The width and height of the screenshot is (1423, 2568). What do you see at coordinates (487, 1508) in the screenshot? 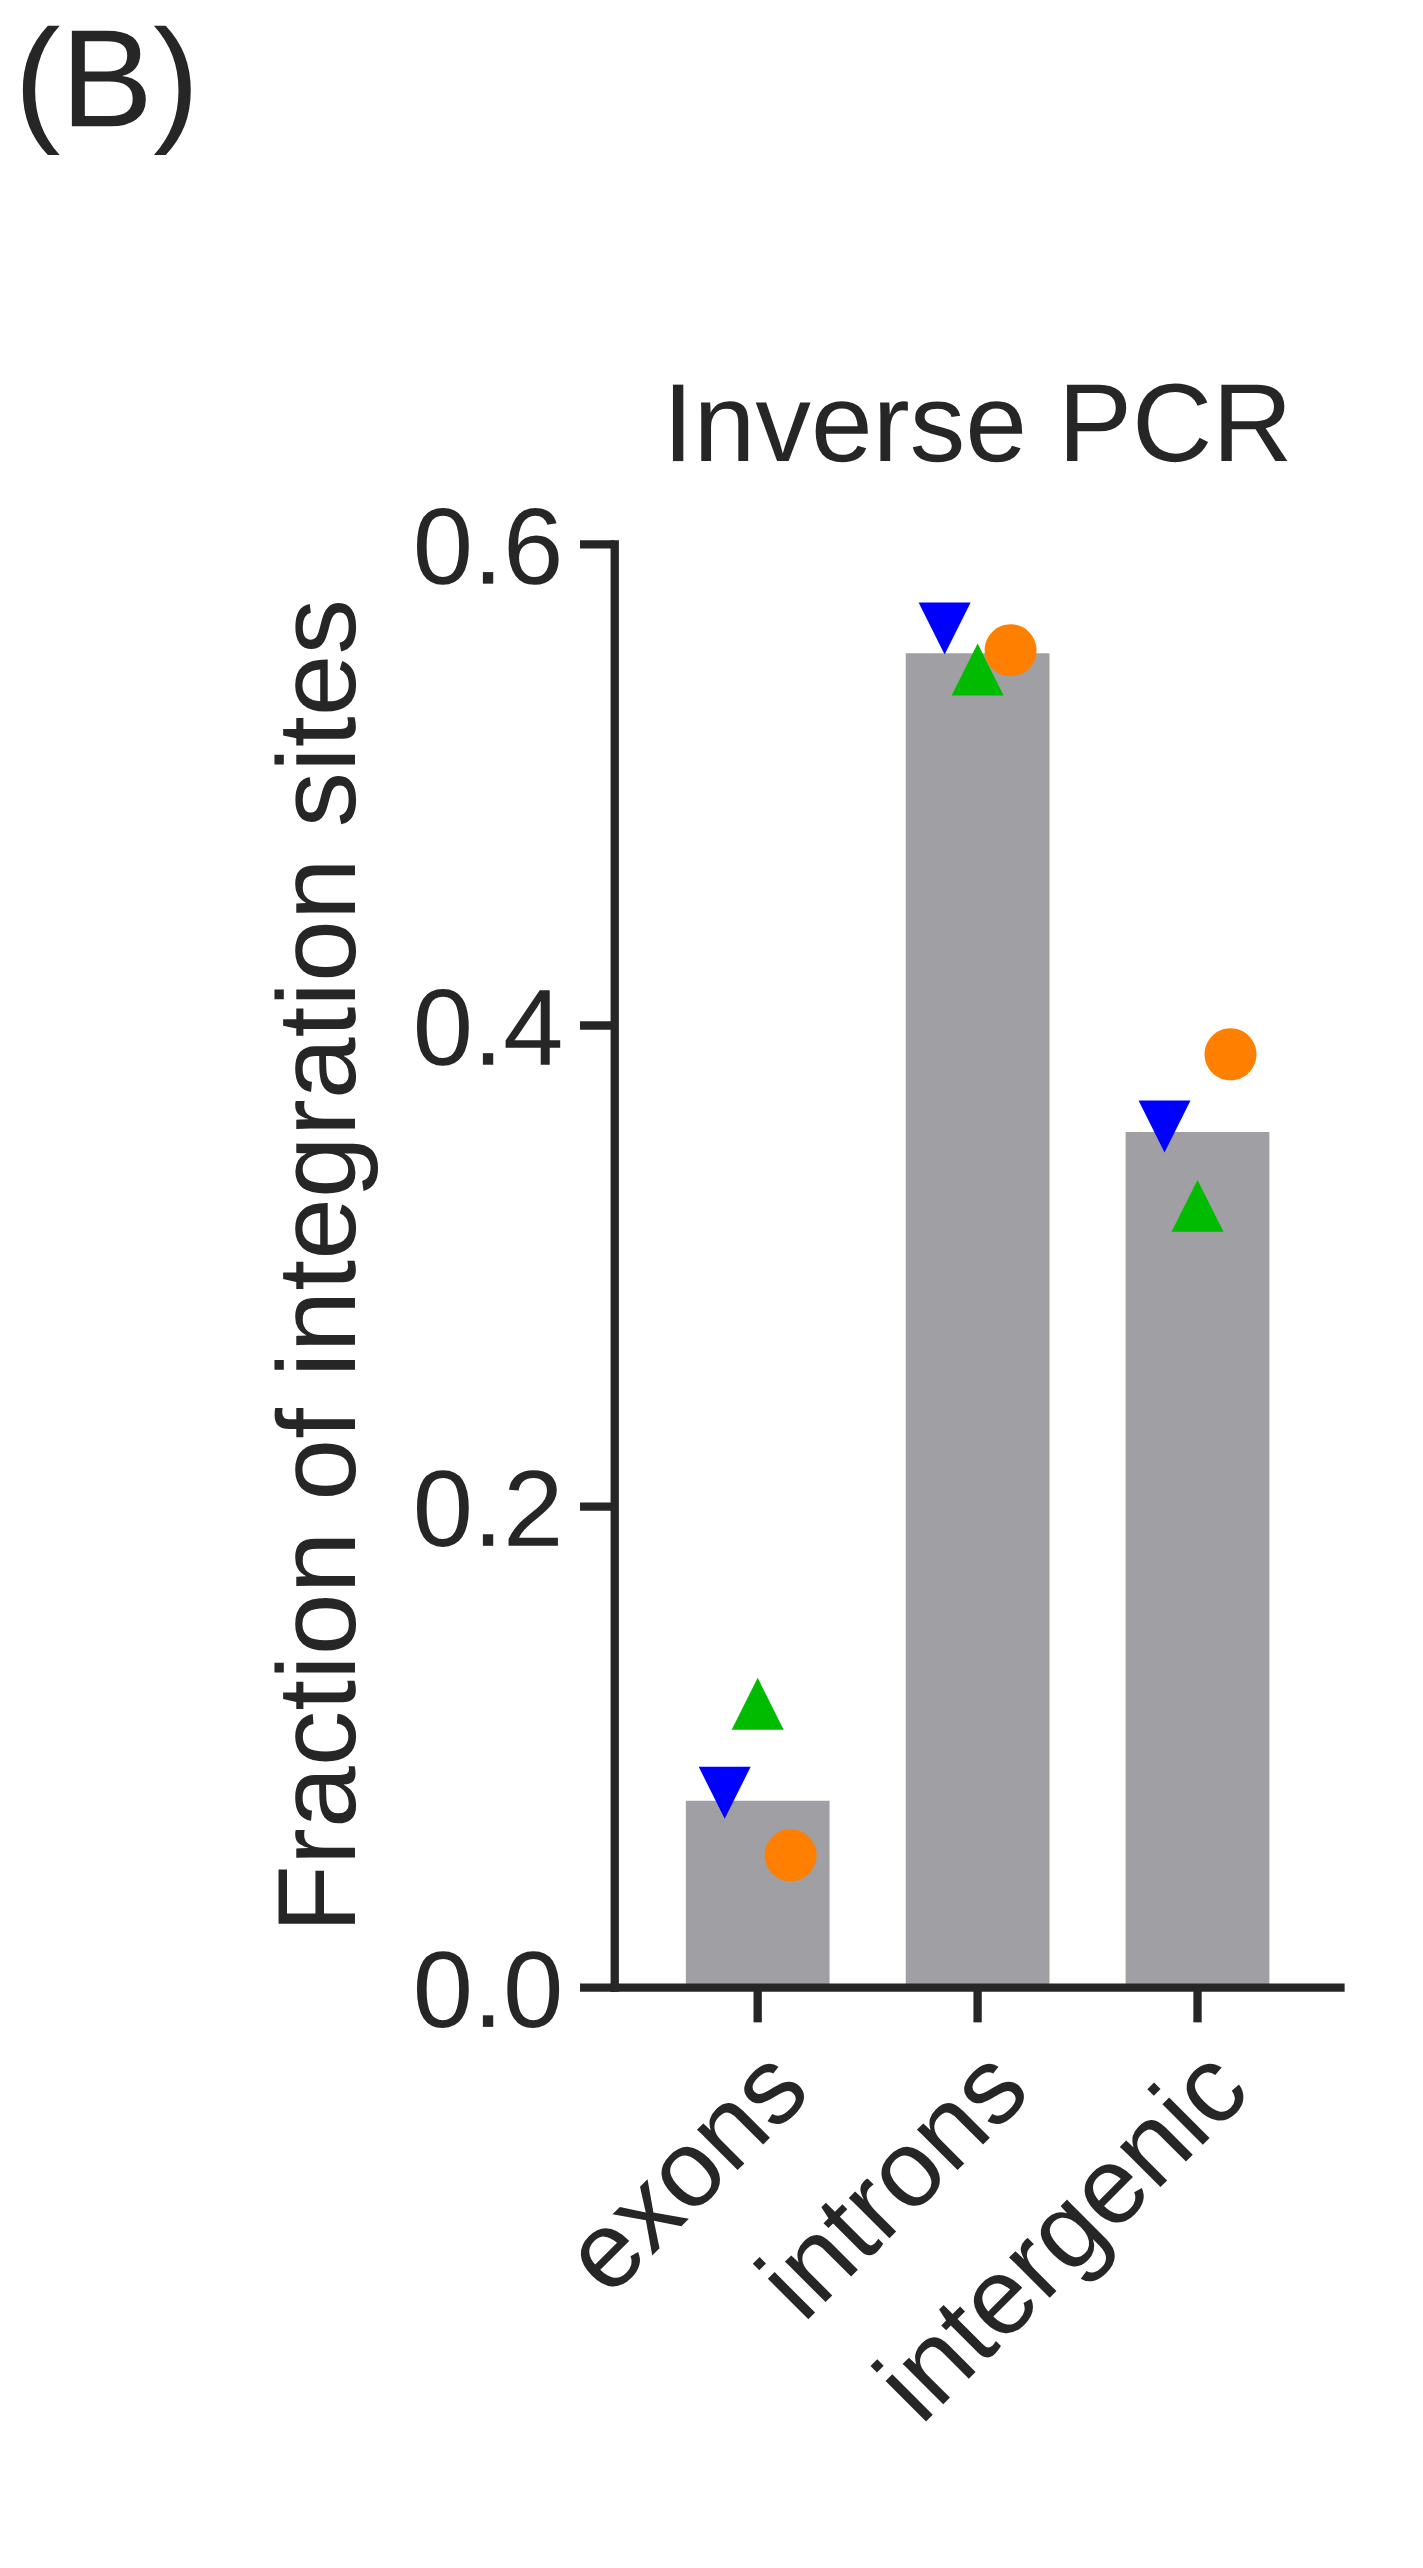
I see `y-tick-label: 0.2` at bounding box center [487, 1508].